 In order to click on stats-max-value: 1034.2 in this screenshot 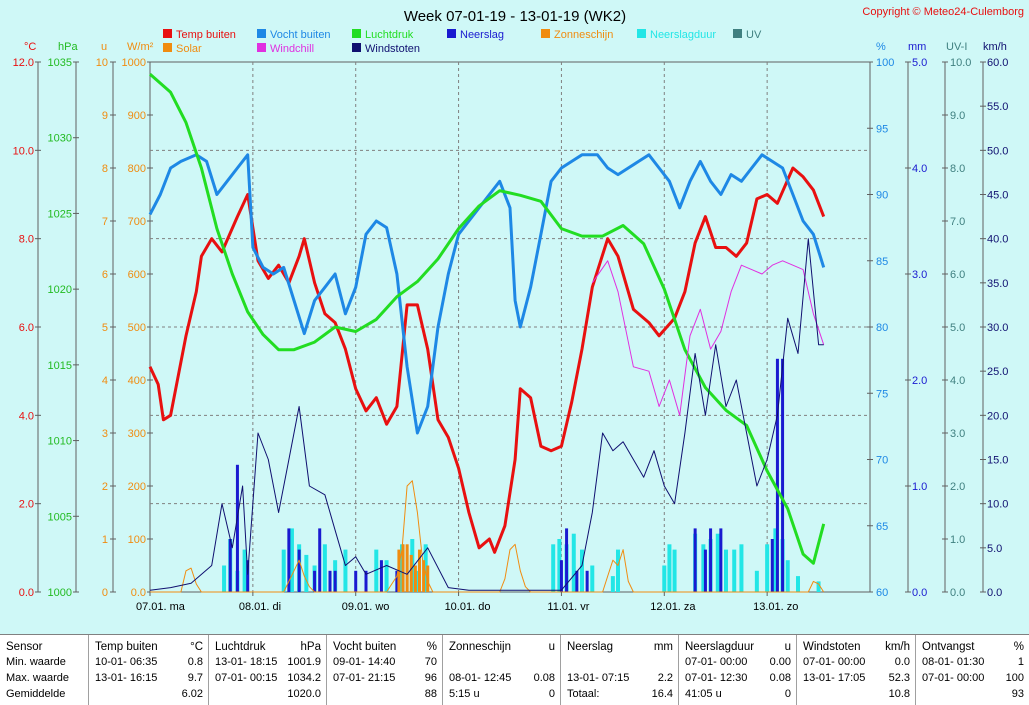, I will do `click(304, 678)`.